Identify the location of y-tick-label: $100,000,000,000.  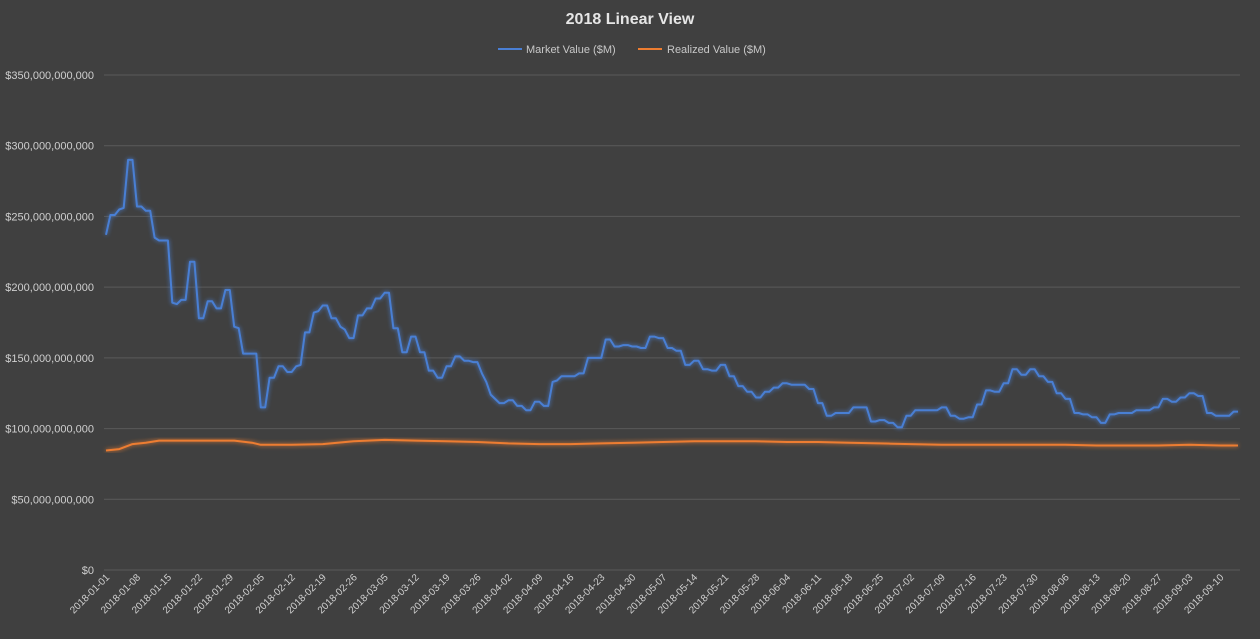
(49, 430).